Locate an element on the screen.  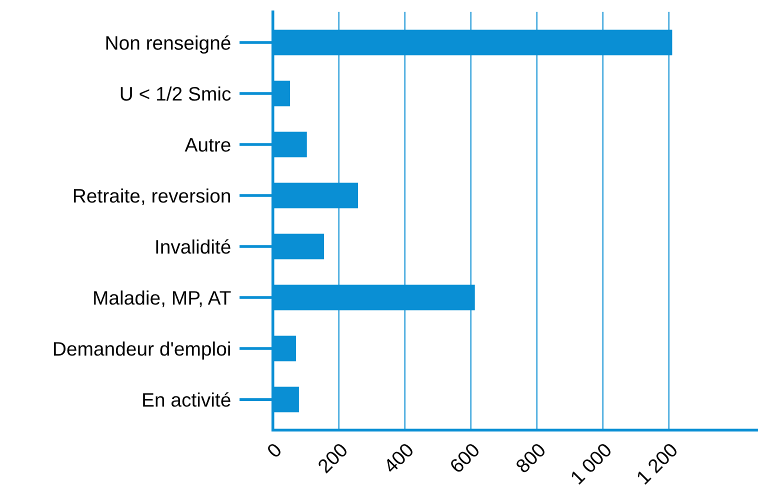
x-tick-label: 1 200 is located at coordinates (657, 463).